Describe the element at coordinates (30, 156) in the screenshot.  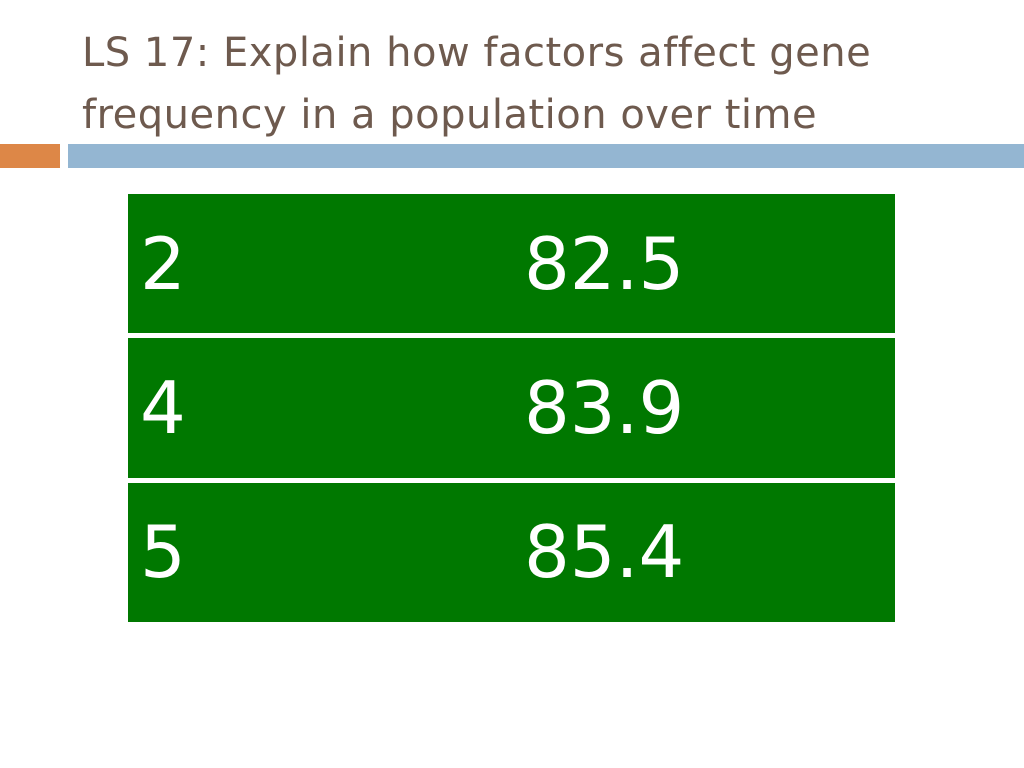
I see `title-accent-bar` at that location.